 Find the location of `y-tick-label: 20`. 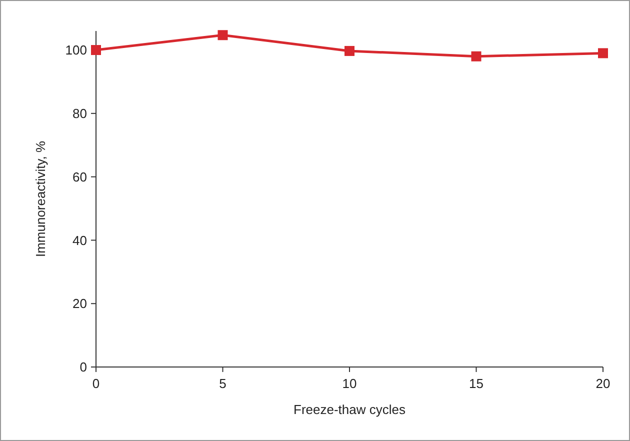

y-tick-label: 20 is located at coordinates (79, 304).